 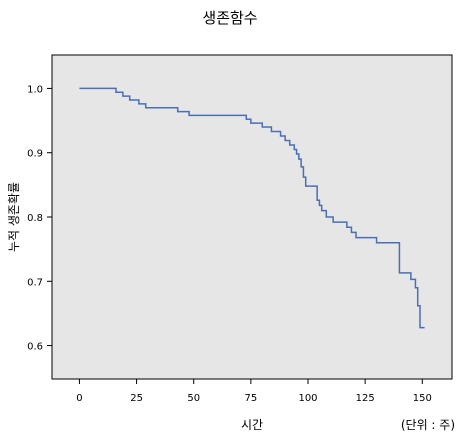 What do you see at coordinates (250, 398) in the screenshot?
I see `x-tick-label: 75` at bounding box center [250, 398].